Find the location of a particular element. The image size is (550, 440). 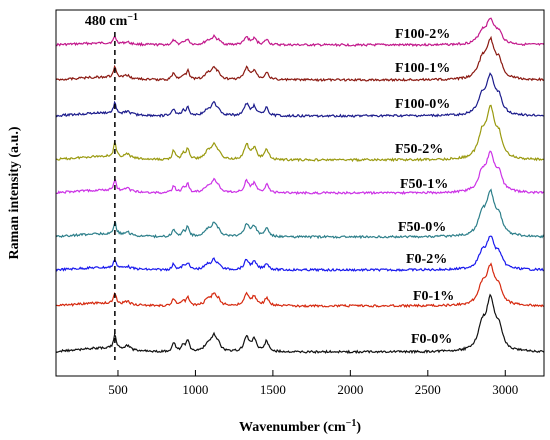

x-tick-label: 2000 is located at coordinates (350, 389).